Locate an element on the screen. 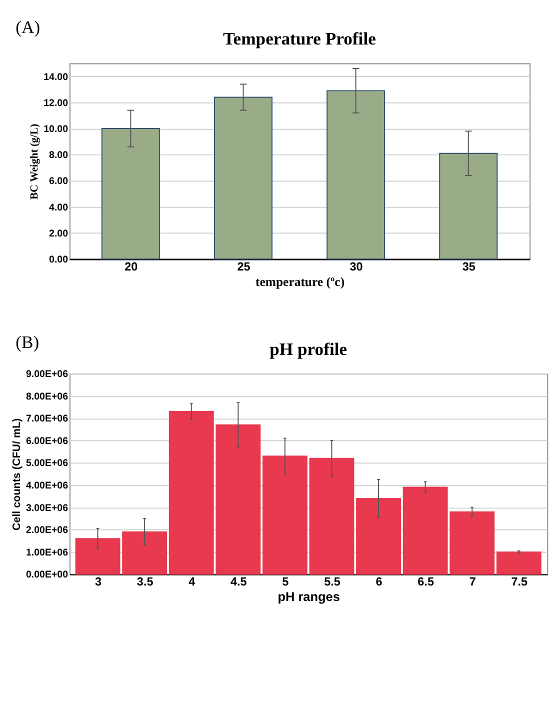 The height and width of the screenshot is (711, 556). y-tick-label: 6.00E+06 is located at coordinates (47, 441).